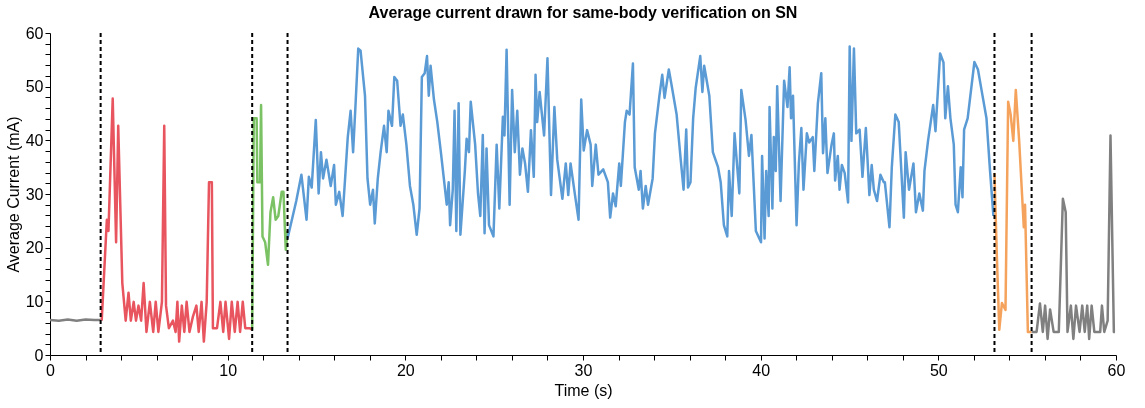 The image size is (1145, 408). What do you see at coordinates (1116, 370) in the screenshot?
I see `x-tick-label: 60` at bounding box center [1116, 370].